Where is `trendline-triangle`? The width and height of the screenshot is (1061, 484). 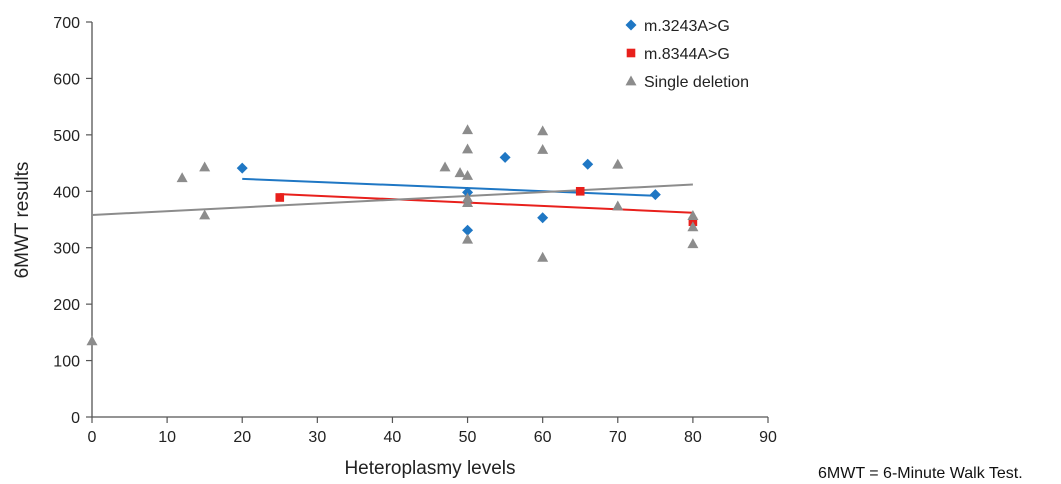
trendline-triangle is located at coordinates (392, 199).